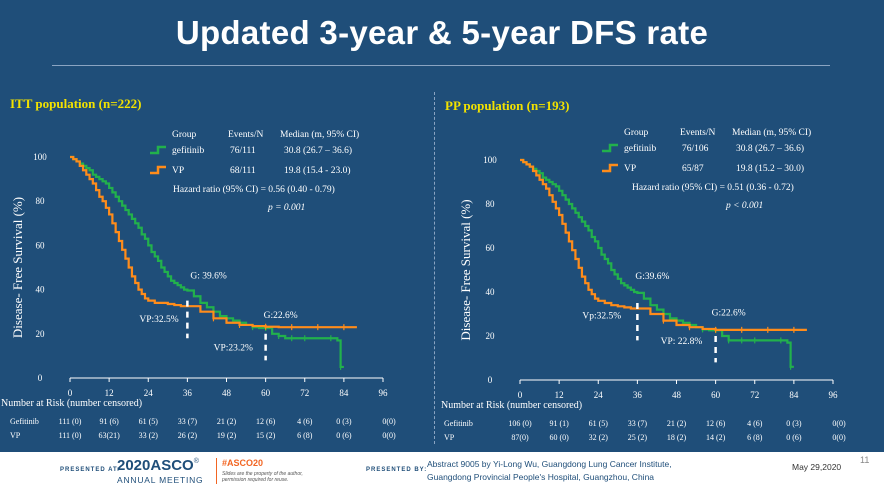 The width and height of the screenshot is (884, 489). What do you see at coordinates (109, 435) in the screenshot?
I see `risk-value: 63(21)` at bounding box center [109, 435].